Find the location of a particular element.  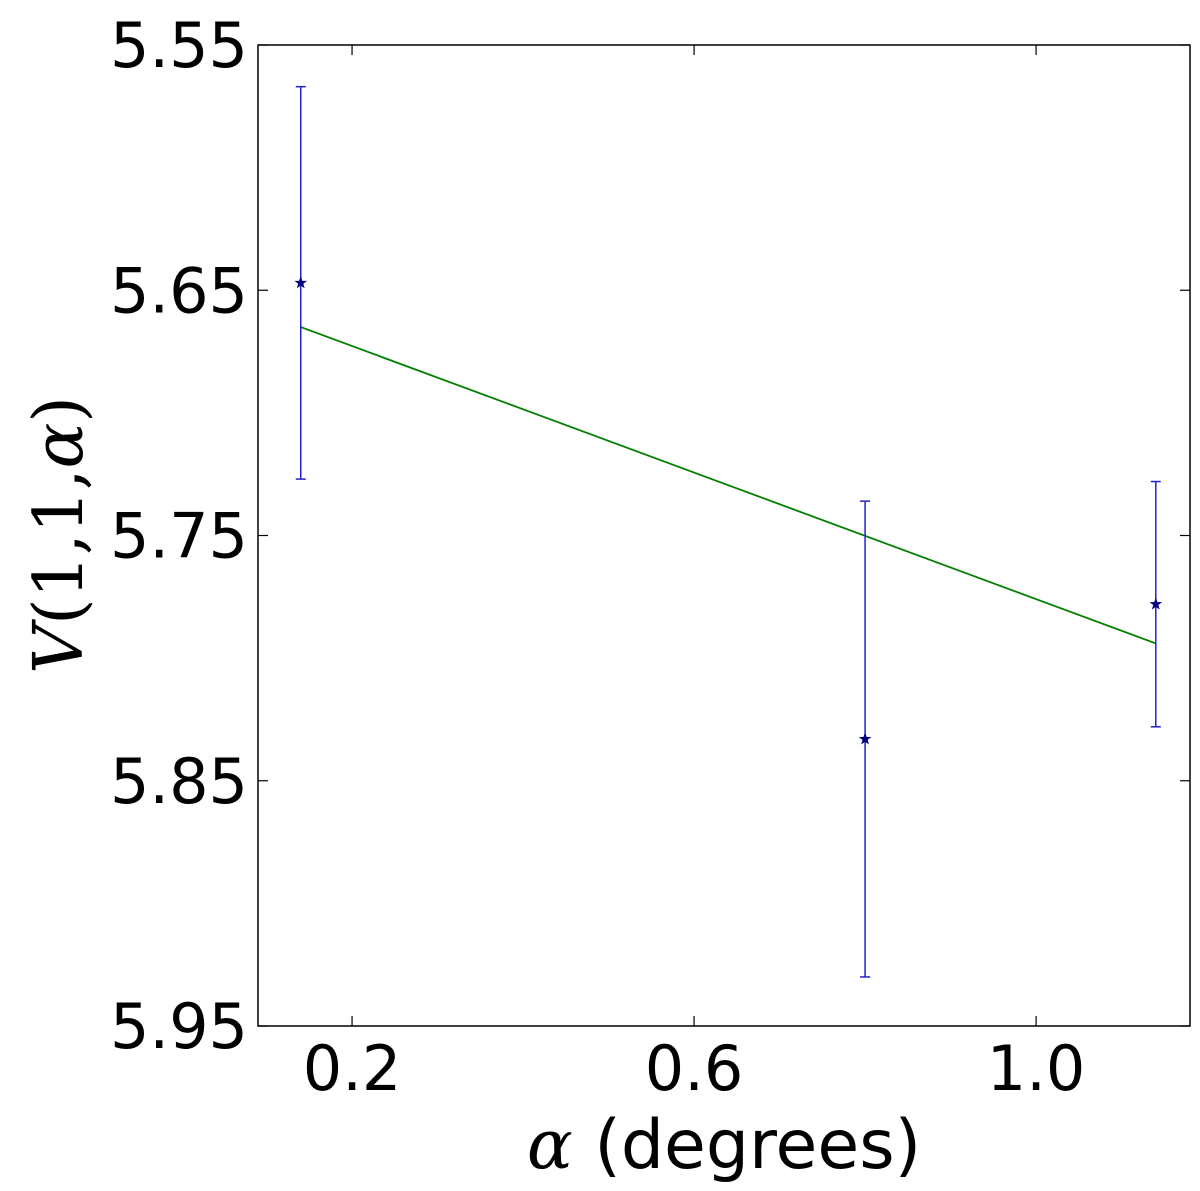

x-tick-label: 0.6 is located at coordinates (694, 1068).